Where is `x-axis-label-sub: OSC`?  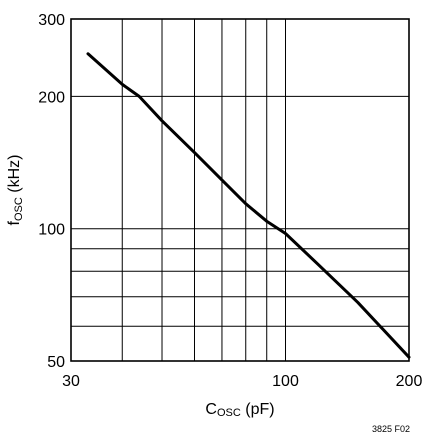 x-axis-label-sub: OSC is located at coordinates (229, 413).